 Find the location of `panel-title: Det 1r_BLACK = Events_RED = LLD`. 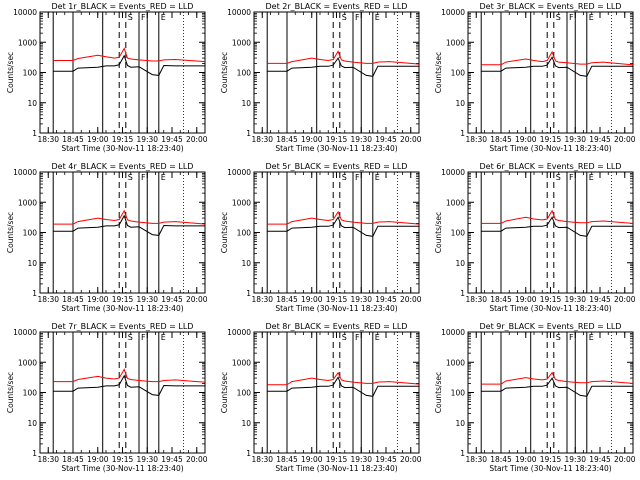

panel-title: Det 1r_BLACK = Events_RED = LLD is located at coordinates (123, 6).